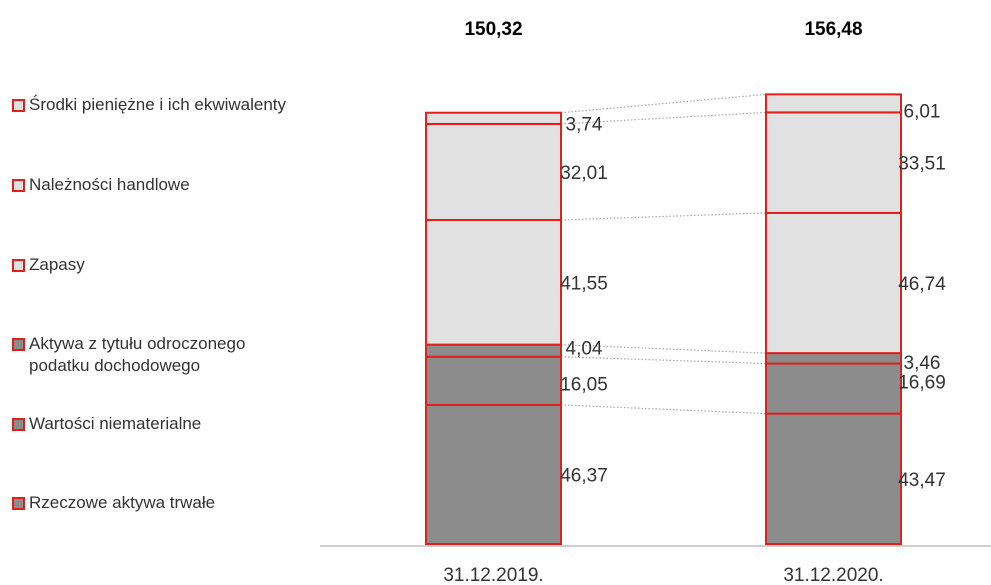  Describe the element at coordinates (493, 575) in the screenshot. I see `x-tick-label: 31.12.2019.` at that location.